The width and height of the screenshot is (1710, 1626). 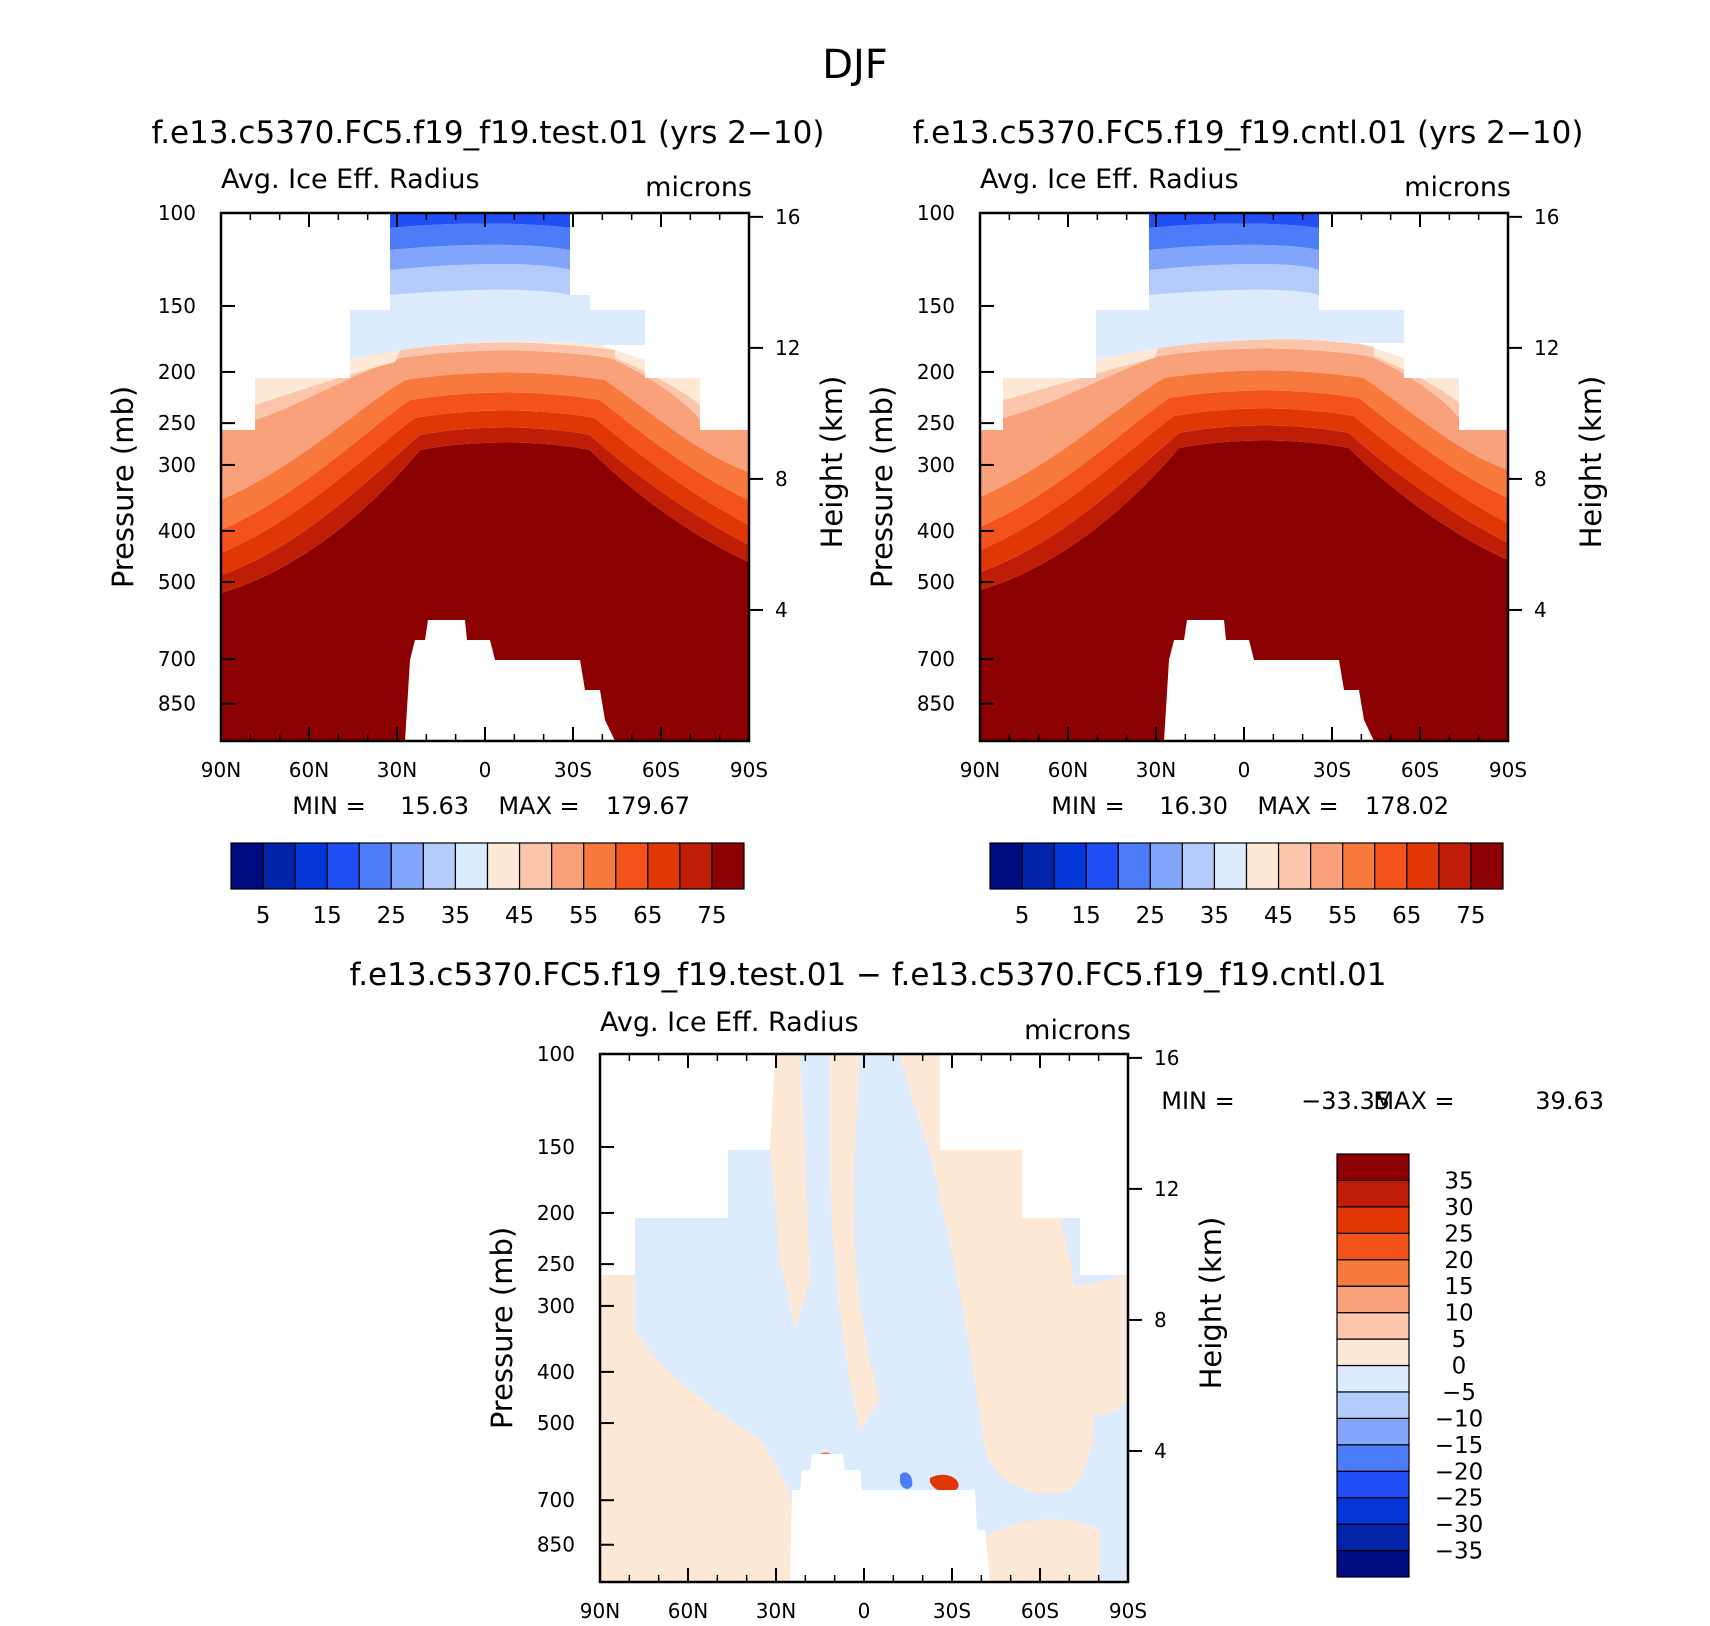 I want to click on contour-field, so click(x=864, y=1318).